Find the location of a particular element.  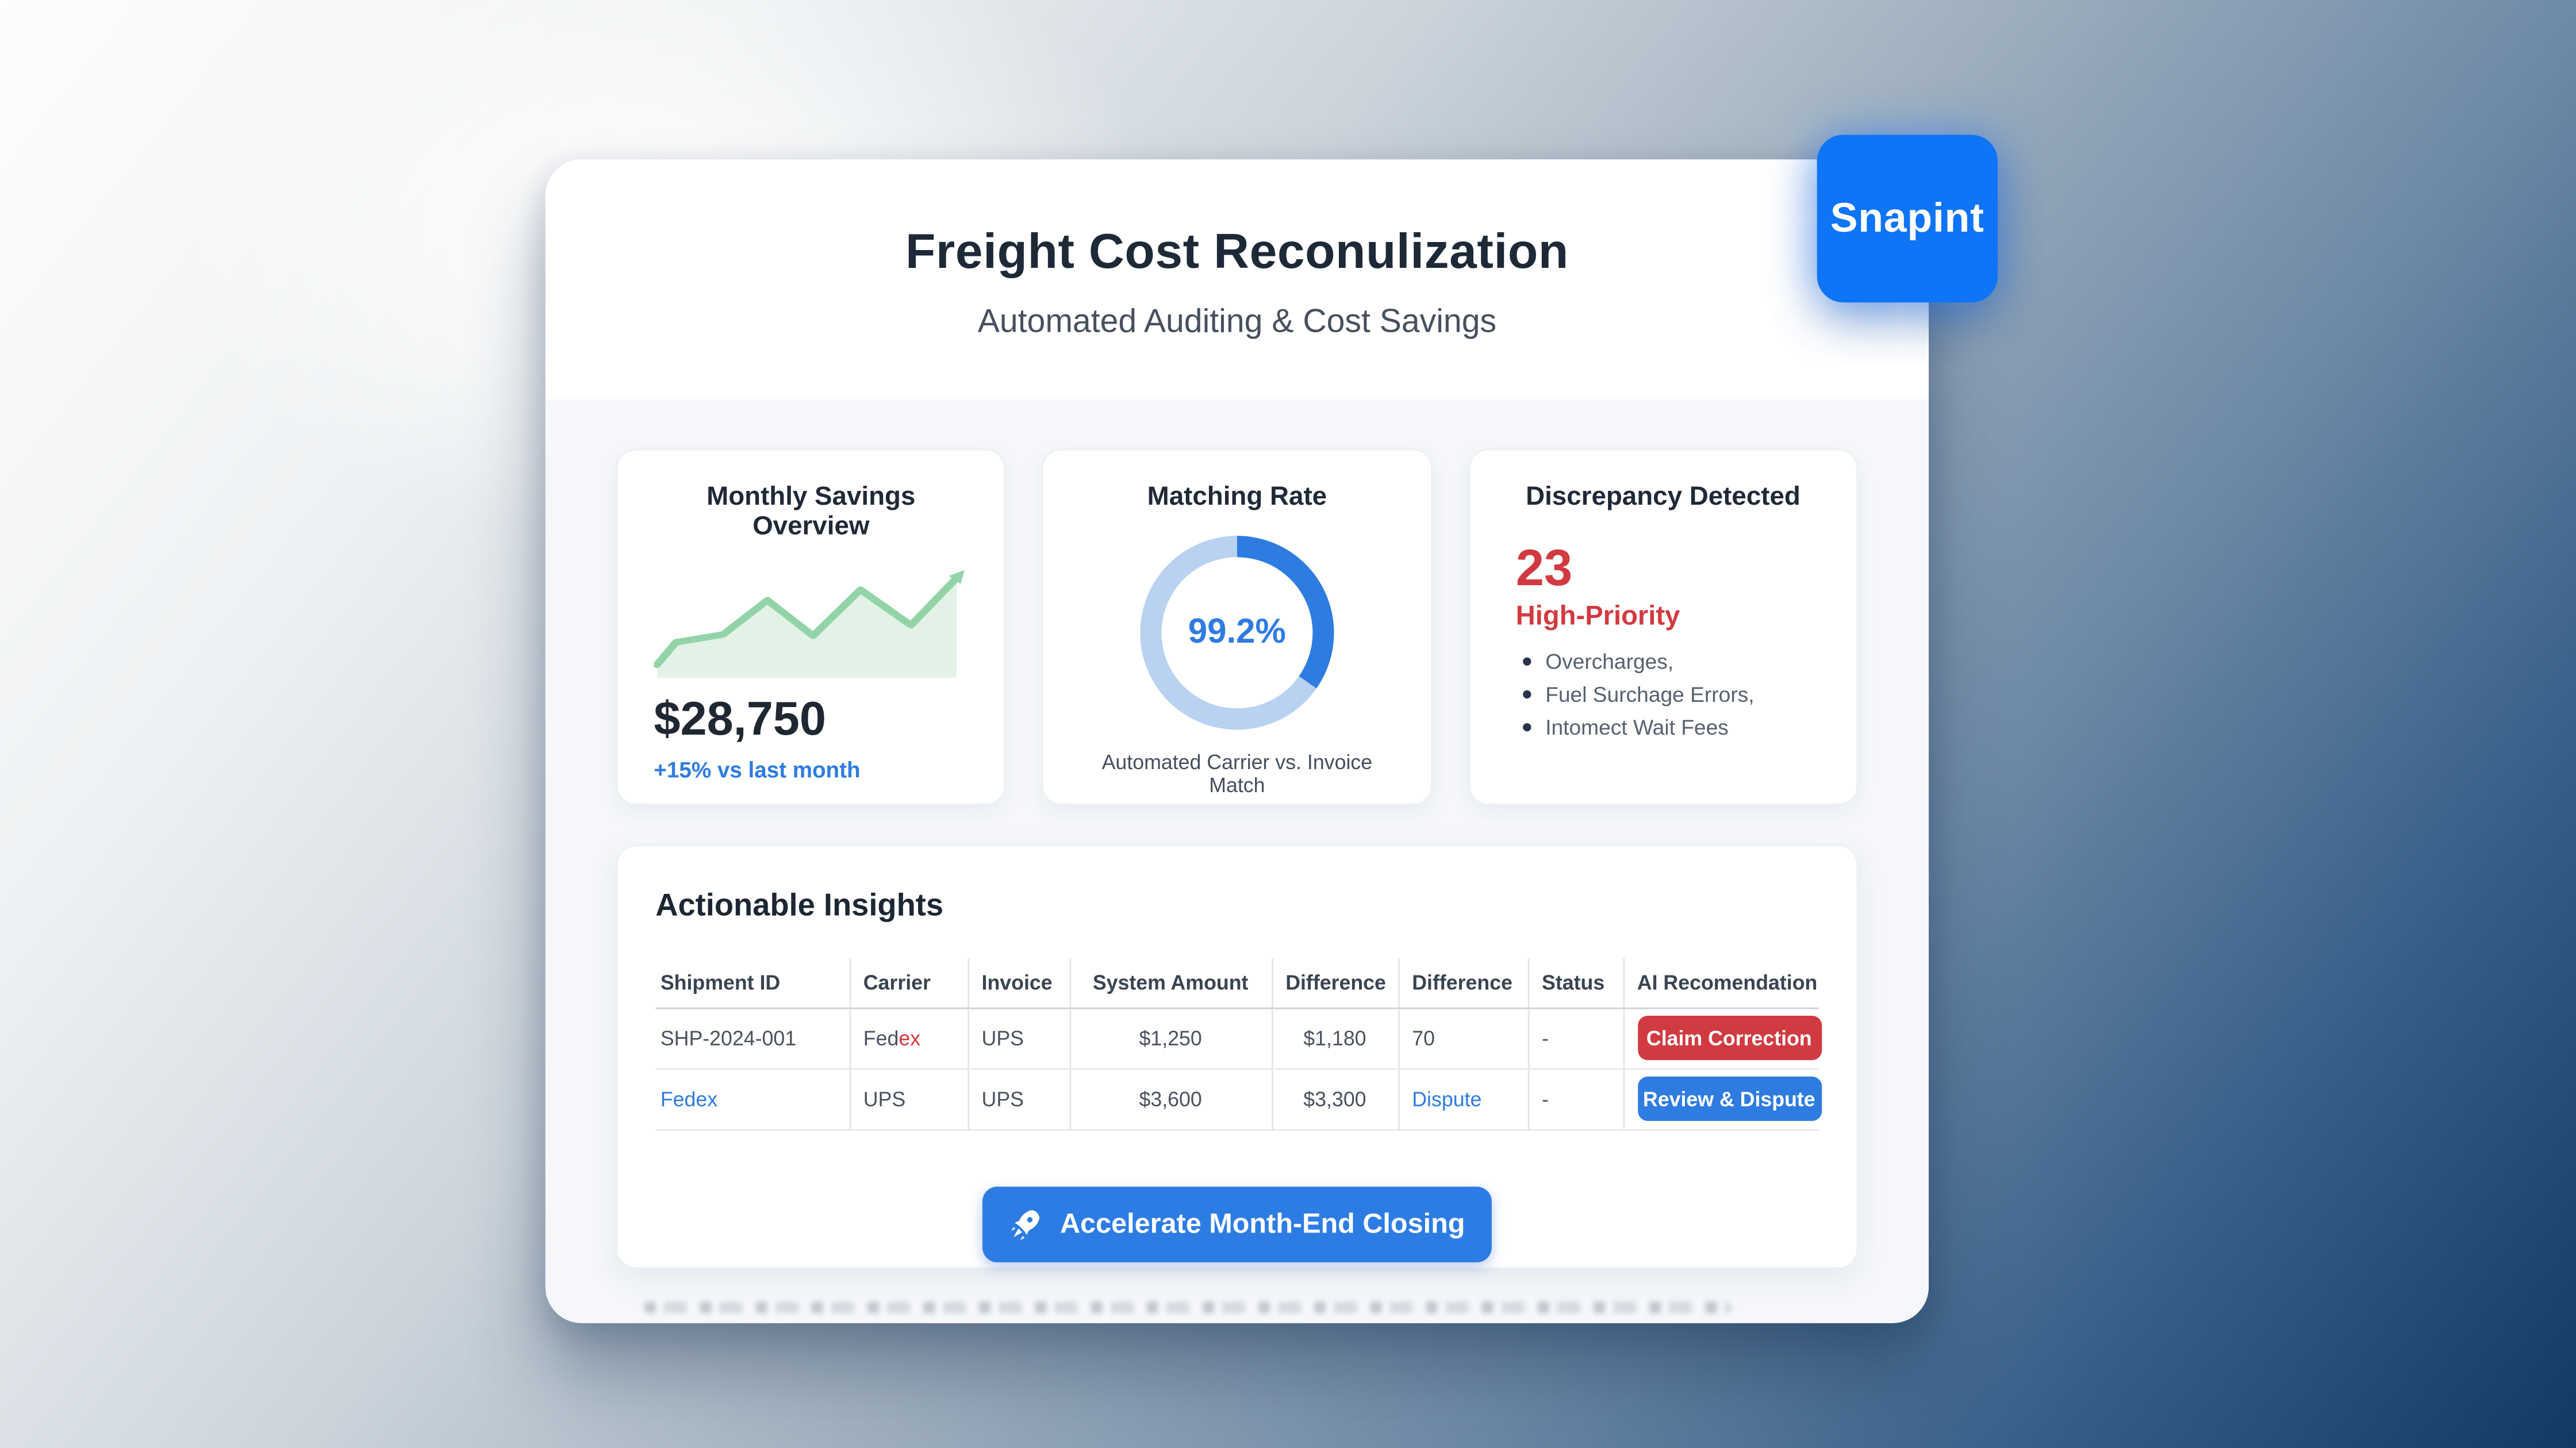

matching-rate-title: Matching Rate is located at coordinates (1237, 497).